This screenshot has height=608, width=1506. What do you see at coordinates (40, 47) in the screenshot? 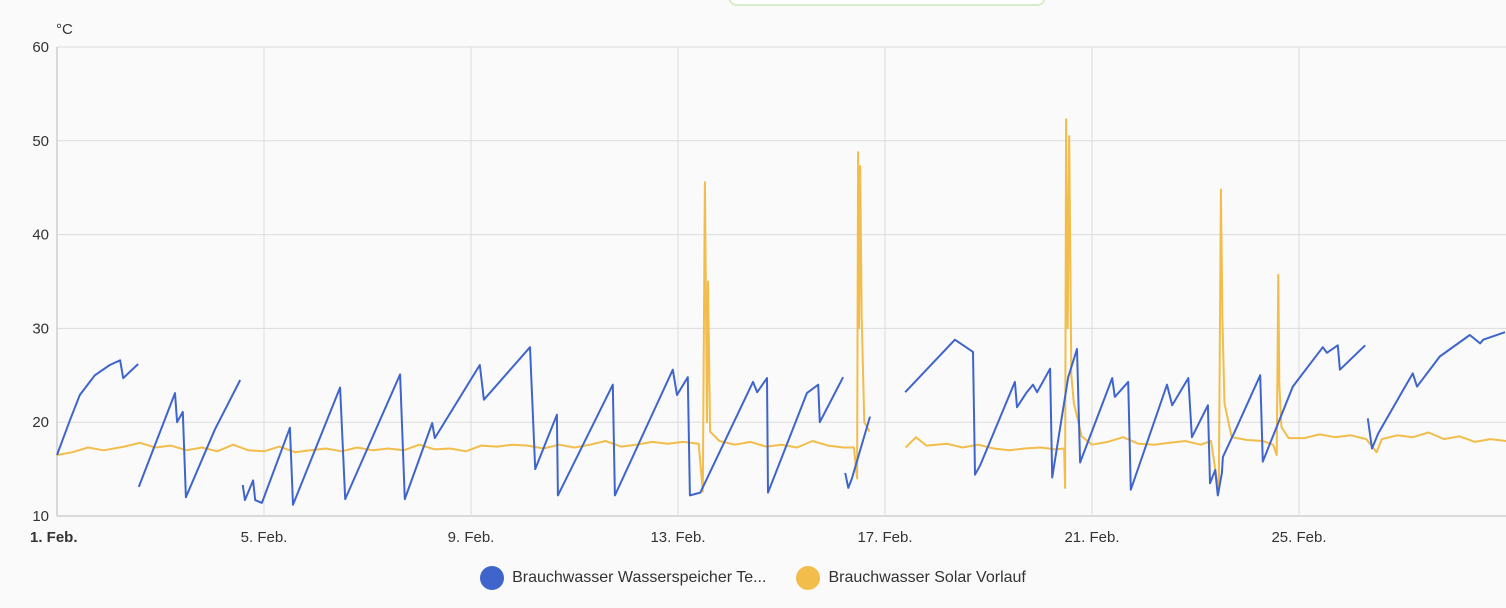
I see `y-tick-label: 60` at bounding box center [40, 47].